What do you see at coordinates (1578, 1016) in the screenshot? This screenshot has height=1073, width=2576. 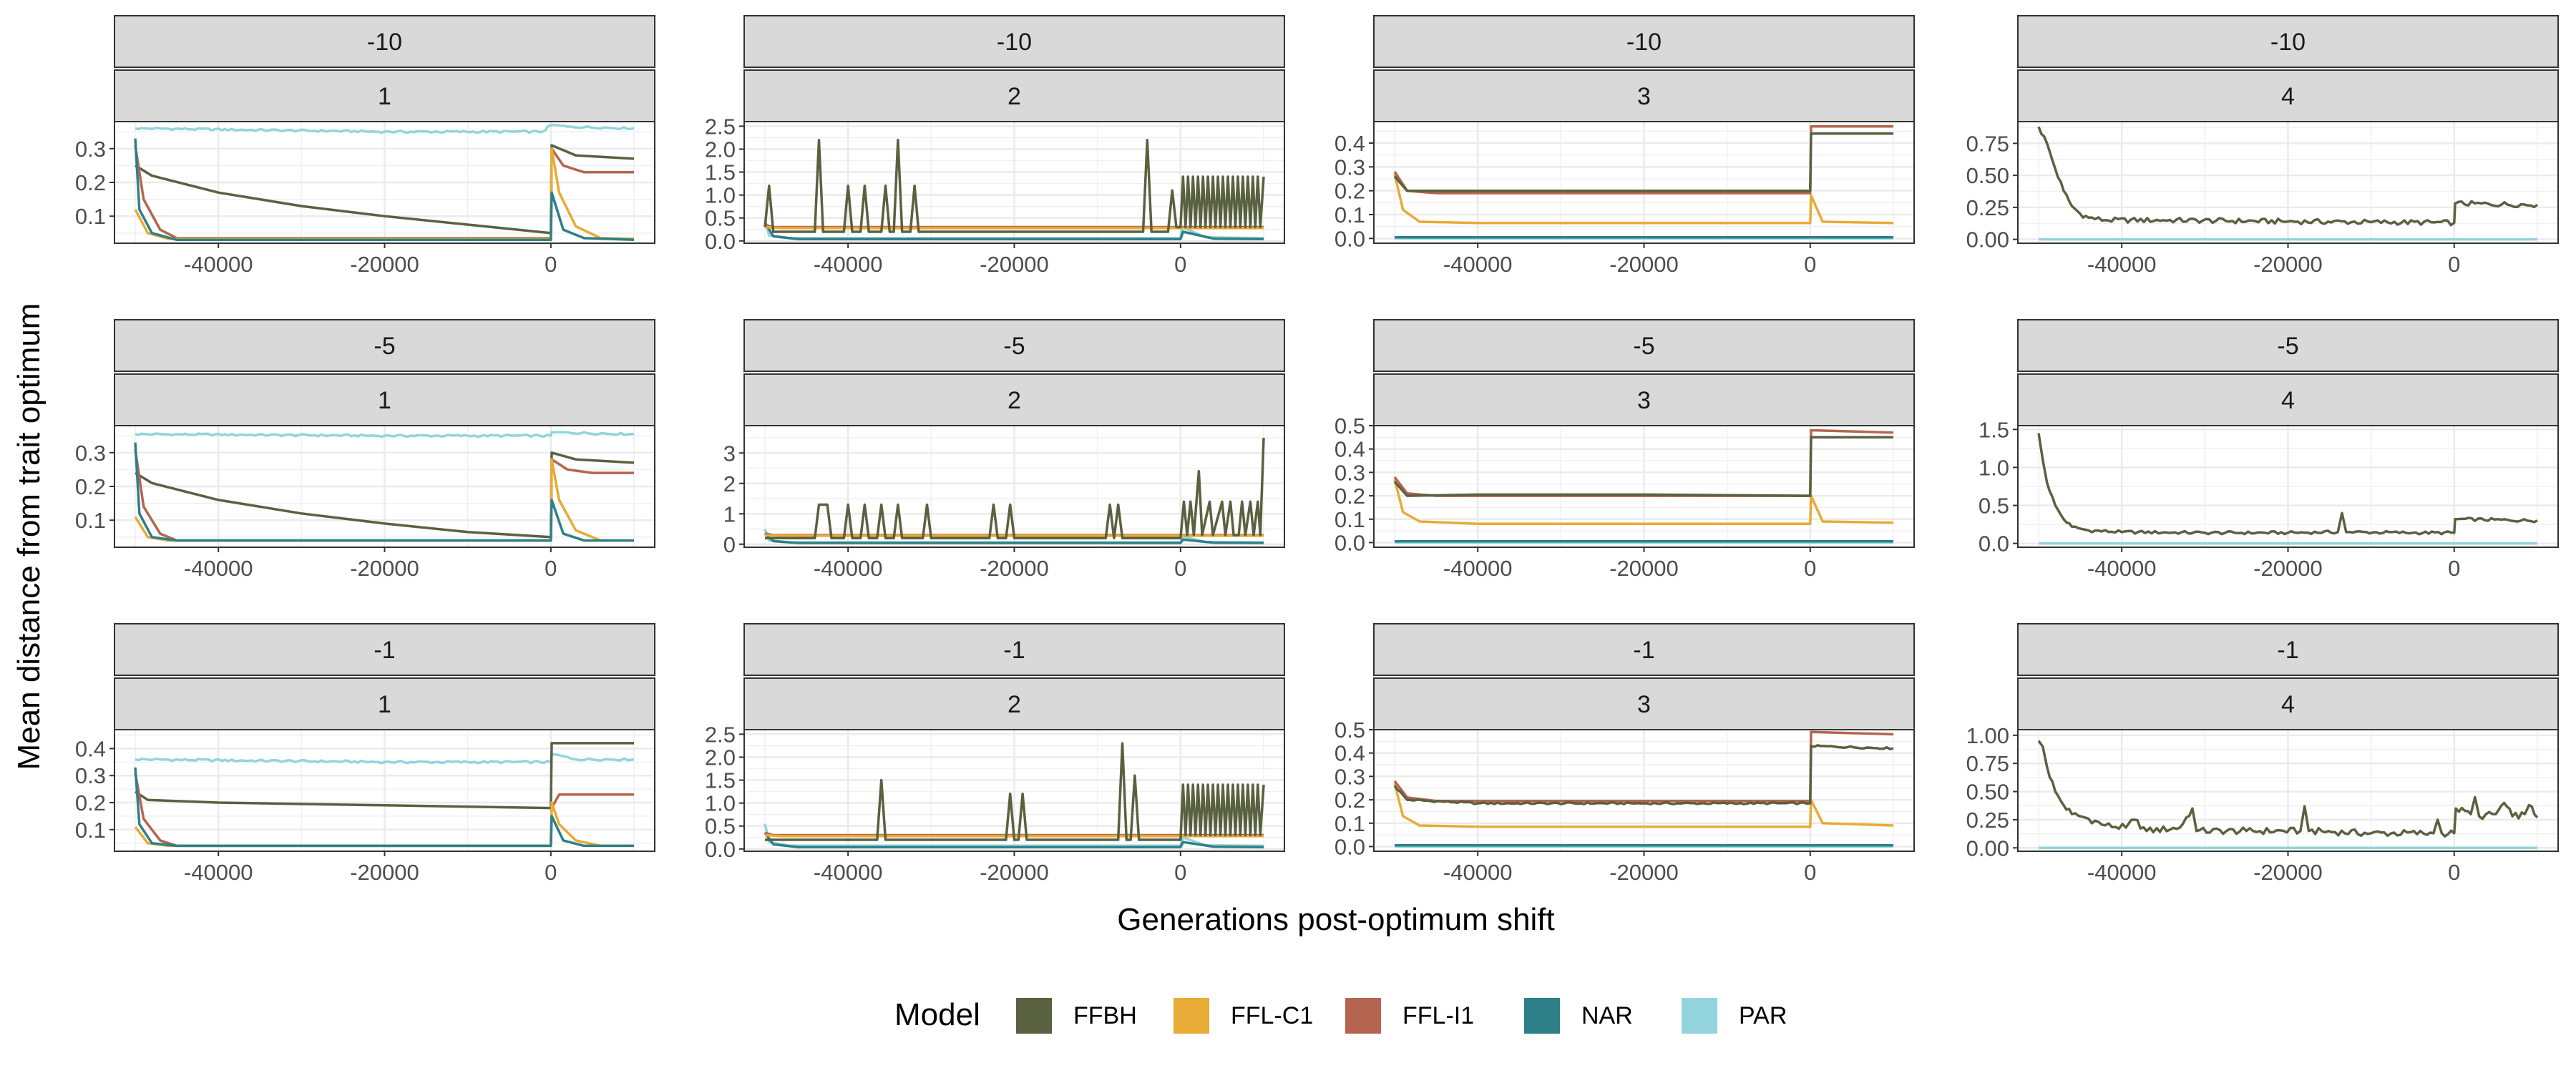 I see `legend-item-nar: NAR` at bounding box center [1578, 1016].